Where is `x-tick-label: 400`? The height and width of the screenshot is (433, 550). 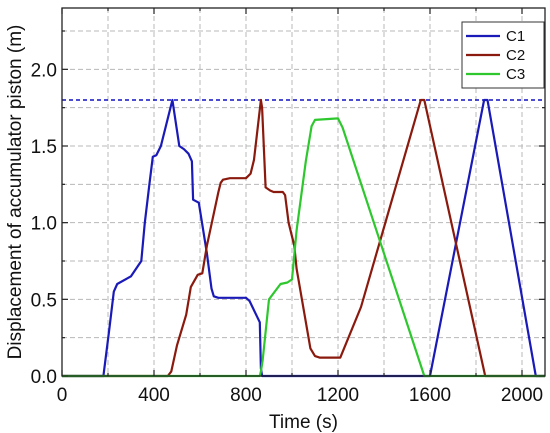
x-tick-label: 400 is located at coordinates (154, 395).